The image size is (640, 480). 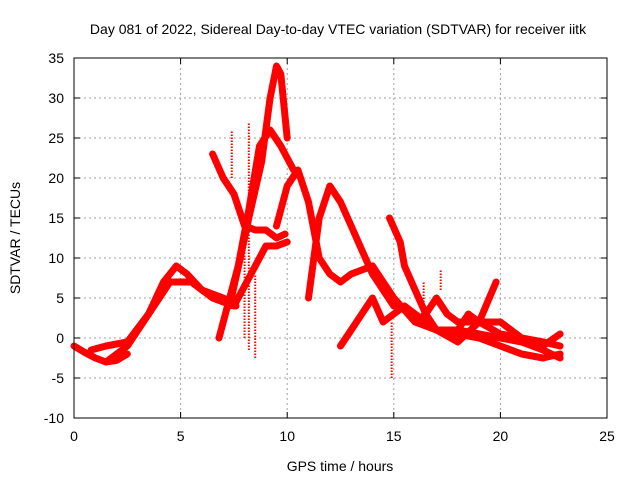 I want to click on x-tick-label: 15, so click(x=394, y=436).